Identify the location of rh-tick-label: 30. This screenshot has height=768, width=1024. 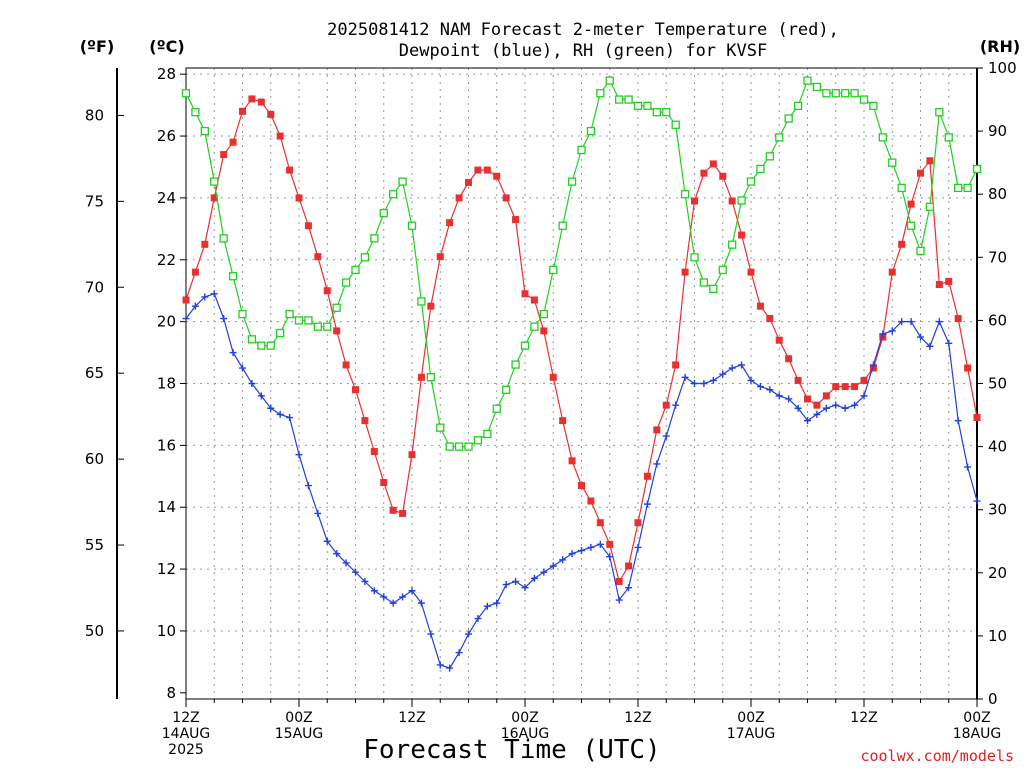
(997, 510).